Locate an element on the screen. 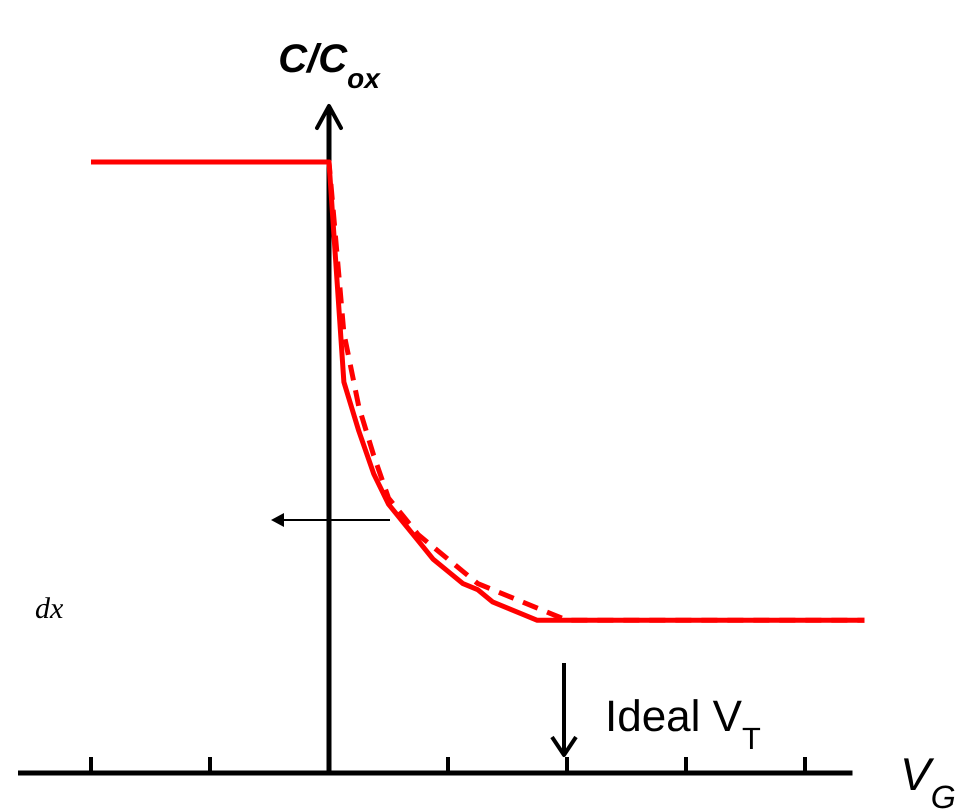 Image resolution: width=974 pixels, height=811 pixels. x-axis-title: V$_{G}$ is located at coordinates (928, 779).